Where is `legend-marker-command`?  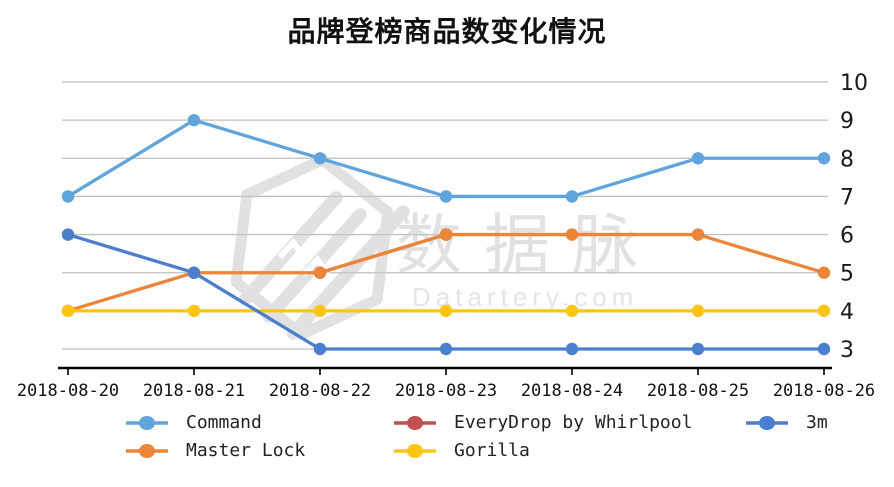 legend-marker-command is located at coordinates (147, 422).